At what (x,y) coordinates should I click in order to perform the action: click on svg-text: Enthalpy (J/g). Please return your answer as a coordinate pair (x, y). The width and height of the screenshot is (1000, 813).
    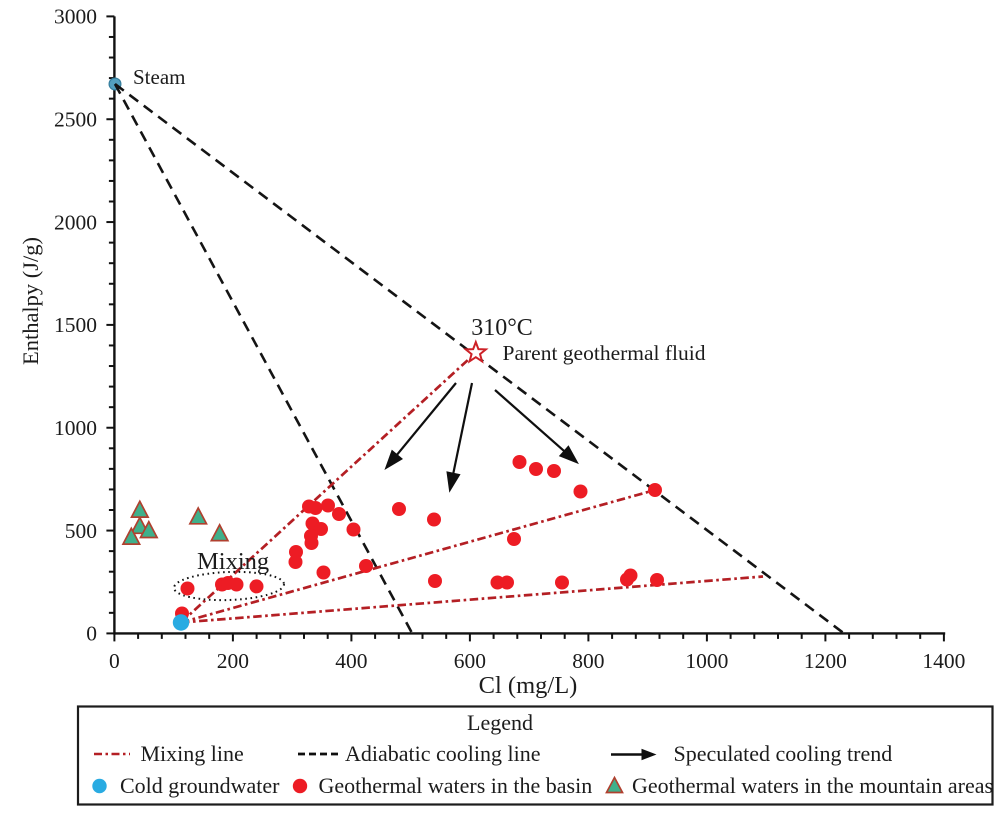
    Looking at the image, I should click on (30, 301).